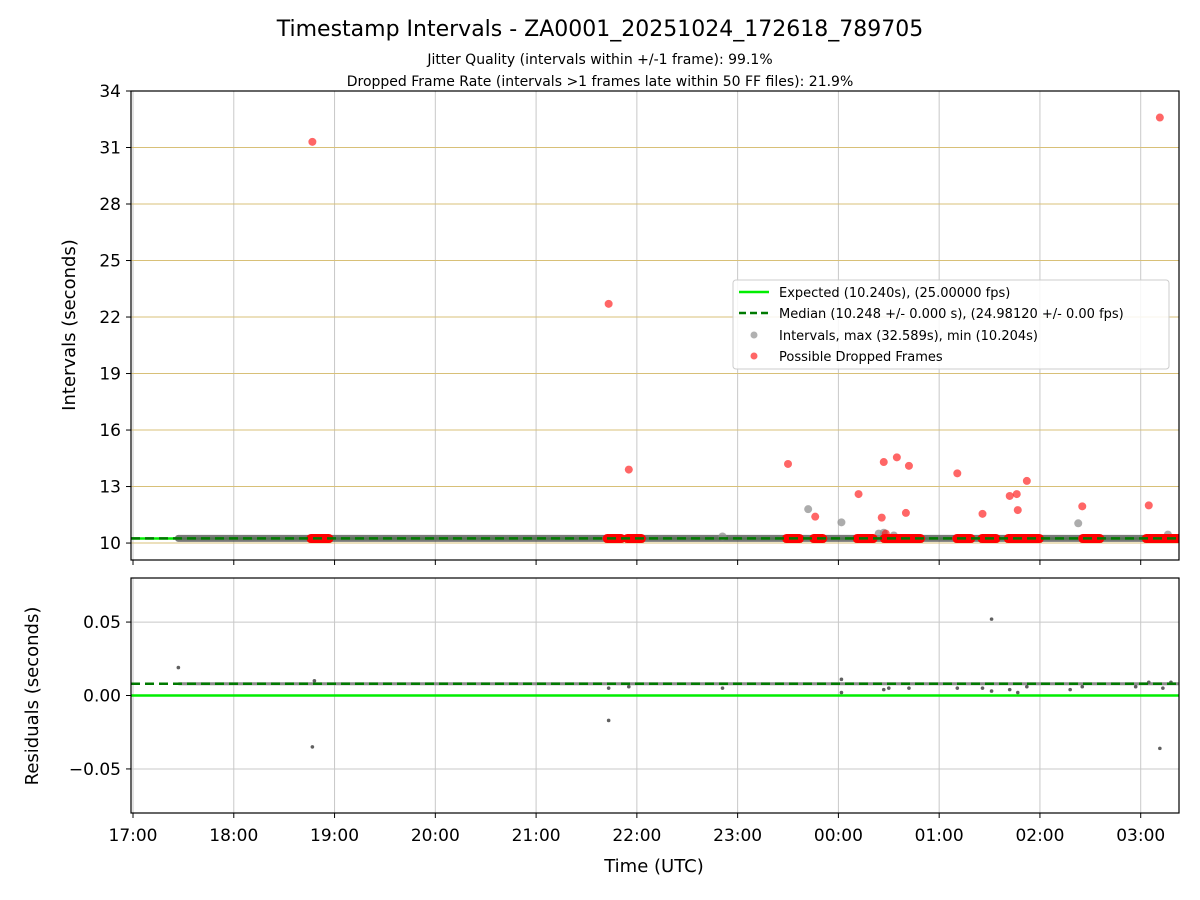 Image resolution: width=1200 pixels, height=900 pixels. I want to click on residuals-y-ticks: 0.05 0.00 −0.05, so click(100, 696).